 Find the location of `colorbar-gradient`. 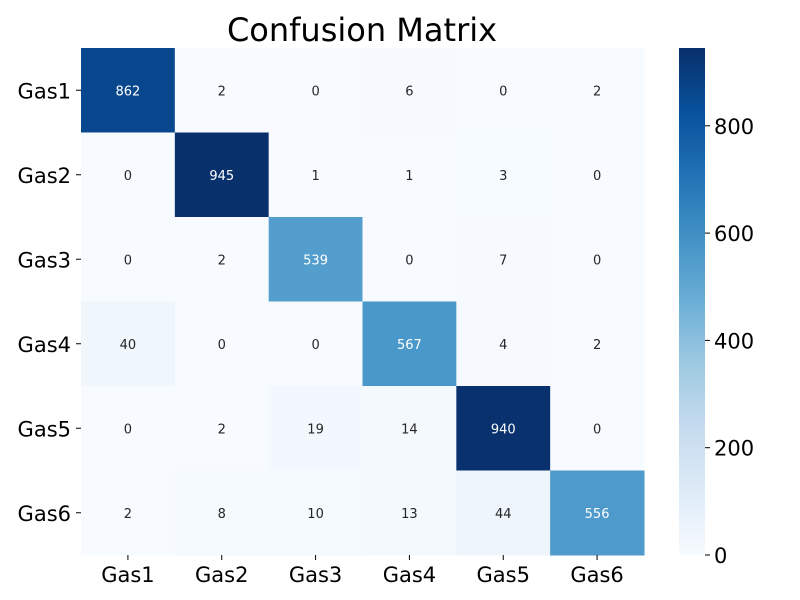

colorbar-gradient is located at coordinates (692, 301).